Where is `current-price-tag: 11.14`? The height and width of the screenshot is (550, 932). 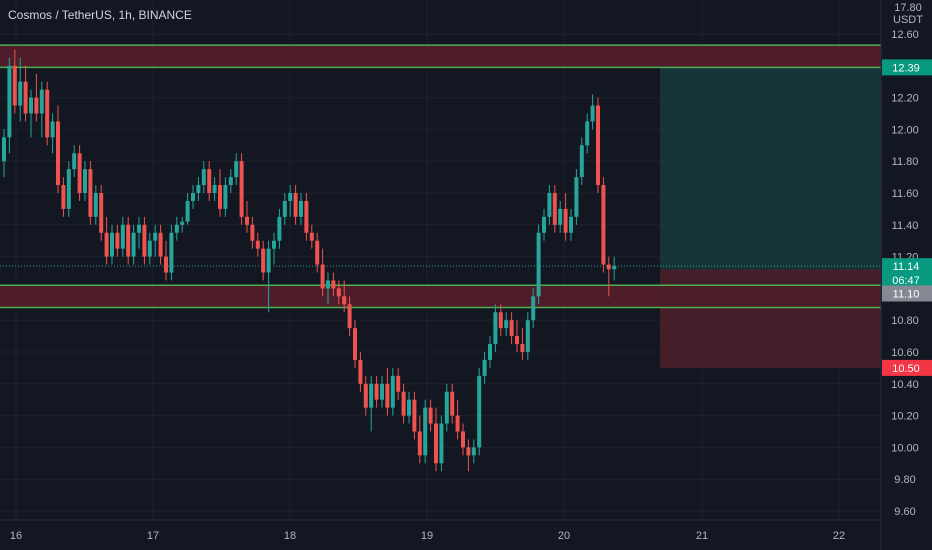
current-price-tag: 11.14 is located at coordinates (906, 267).